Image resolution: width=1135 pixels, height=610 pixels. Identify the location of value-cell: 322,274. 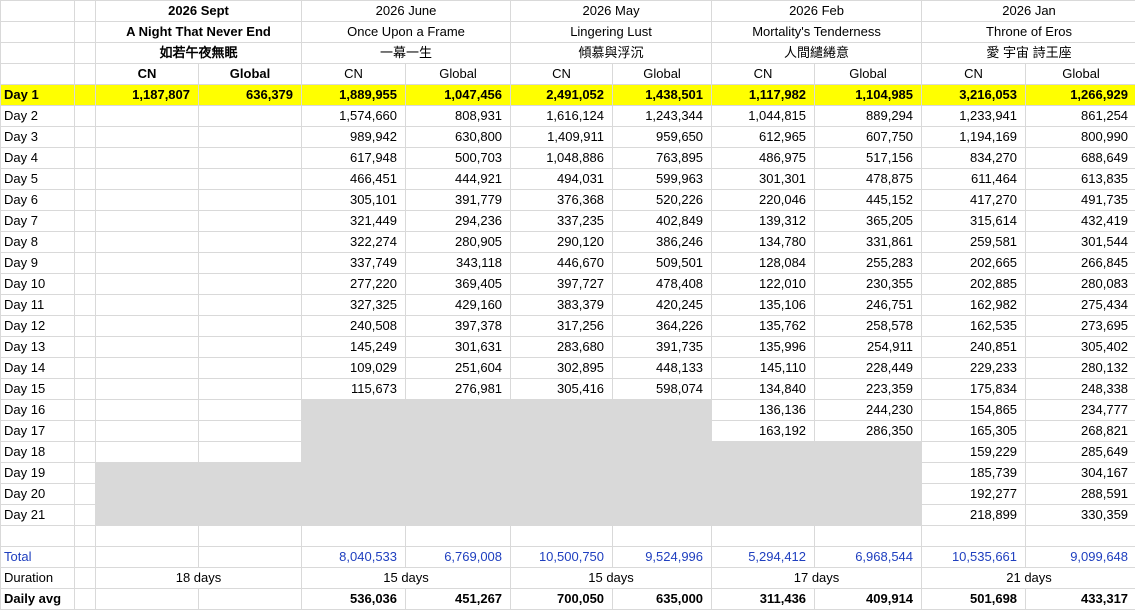
(354, 242).